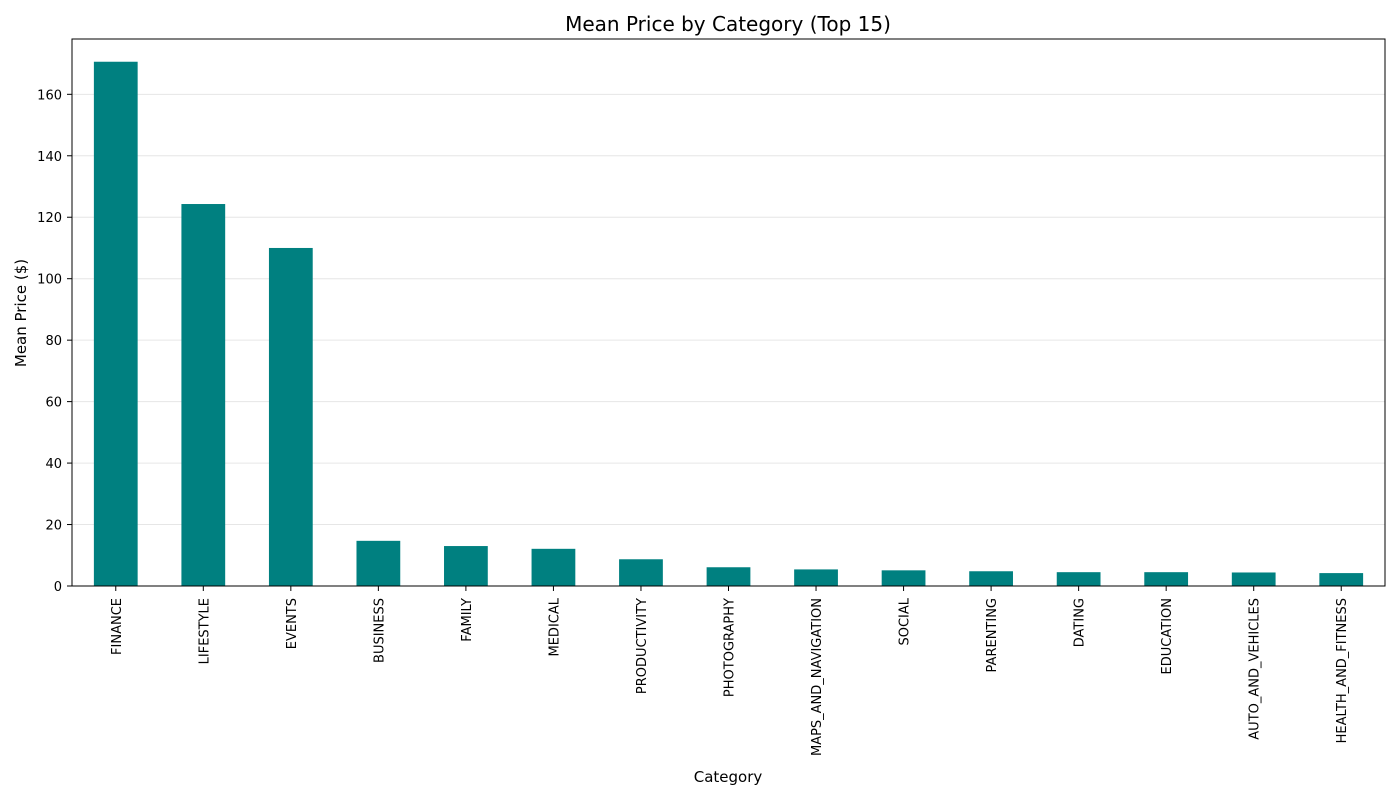  What do you see at coordinates (58, 587) in the screenshot?
I see `y-tick-label: 0` at bounding box center [58, 587].